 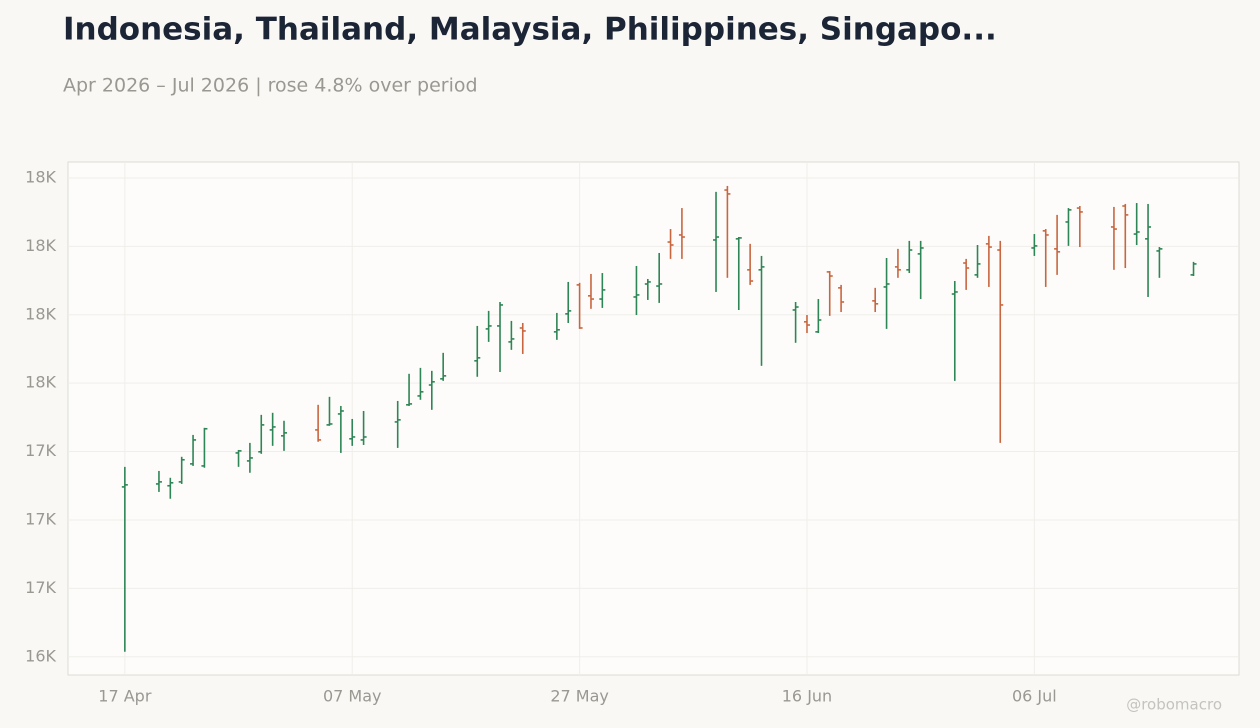 I want to click on watermark: @robomacro, so click(x=1174, y=705).